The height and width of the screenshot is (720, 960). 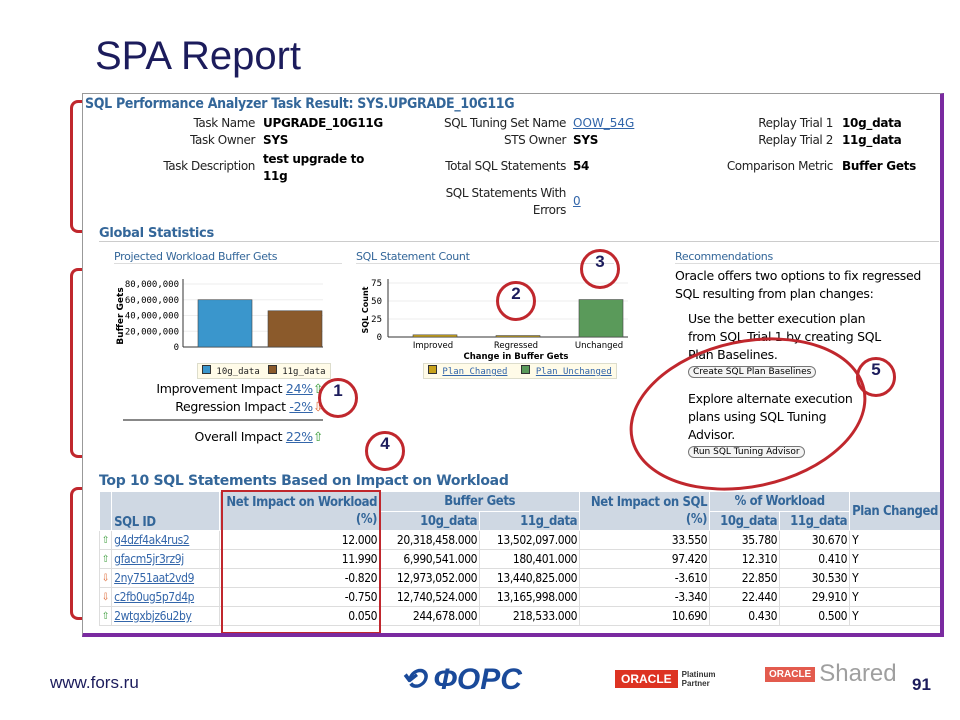 What do you see at coordinates (385, 451) in the screenshot?
I see `annotation-circle: 4` at bounding box center [385, 451].